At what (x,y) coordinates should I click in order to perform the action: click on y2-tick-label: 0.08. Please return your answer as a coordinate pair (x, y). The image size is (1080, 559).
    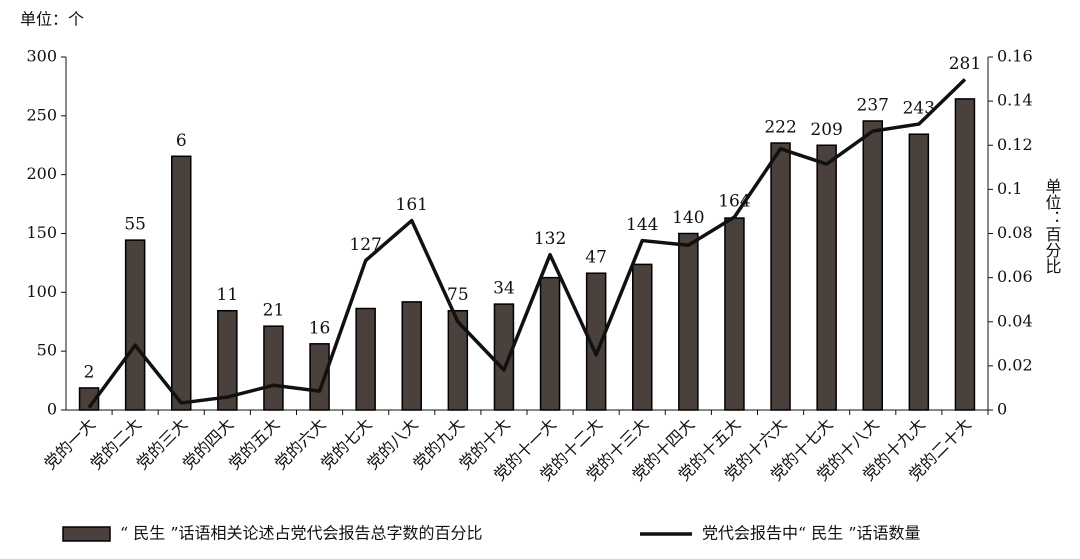
    Looking at the image, I should click on (1015, 232).